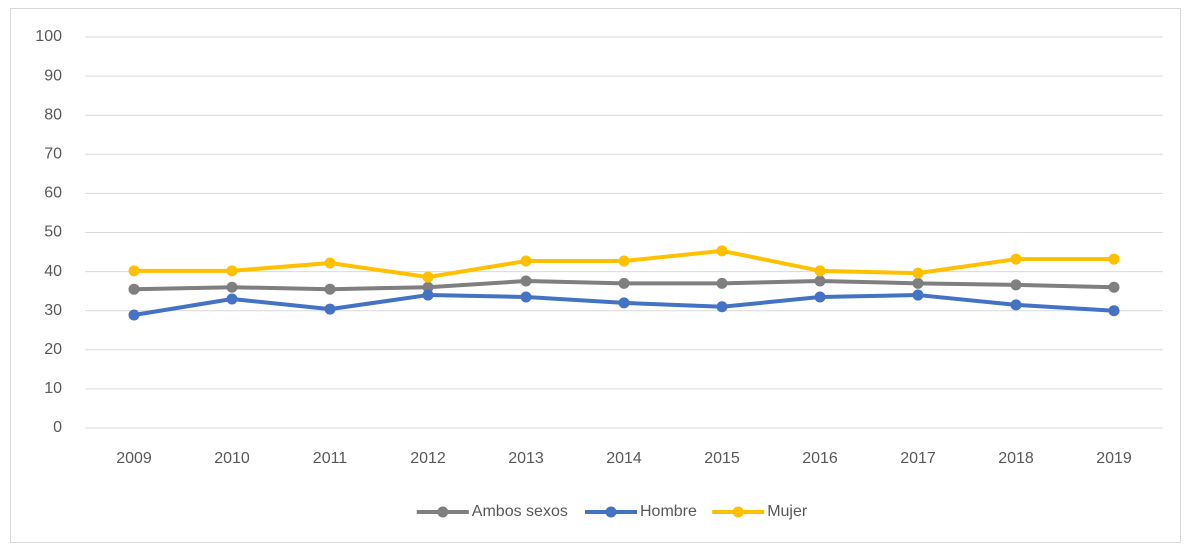 This screenshot has height=546, width=1188. What do you see at coordinates (428, 458) in the screenshot?
I see `x-tick-label: 2012` at bounding box center [428, 458].